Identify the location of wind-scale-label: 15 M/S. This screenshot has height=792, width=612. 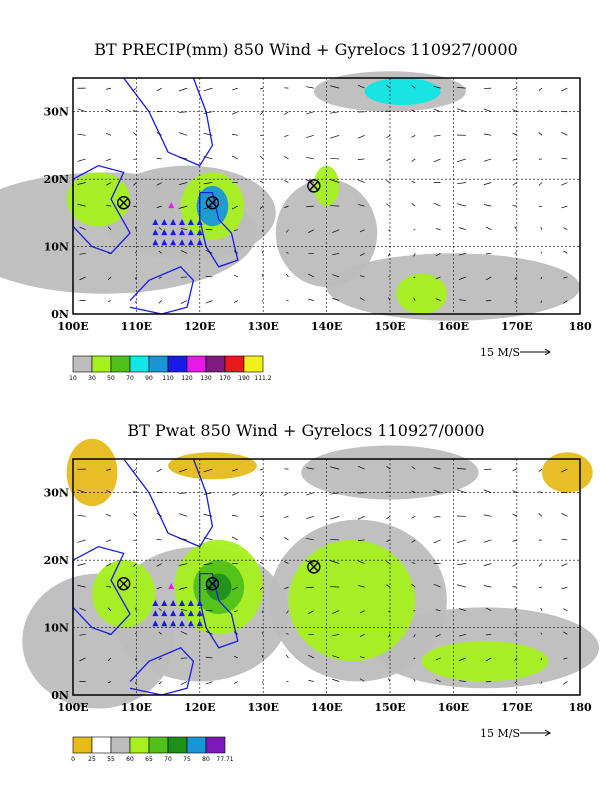
(500, 733).